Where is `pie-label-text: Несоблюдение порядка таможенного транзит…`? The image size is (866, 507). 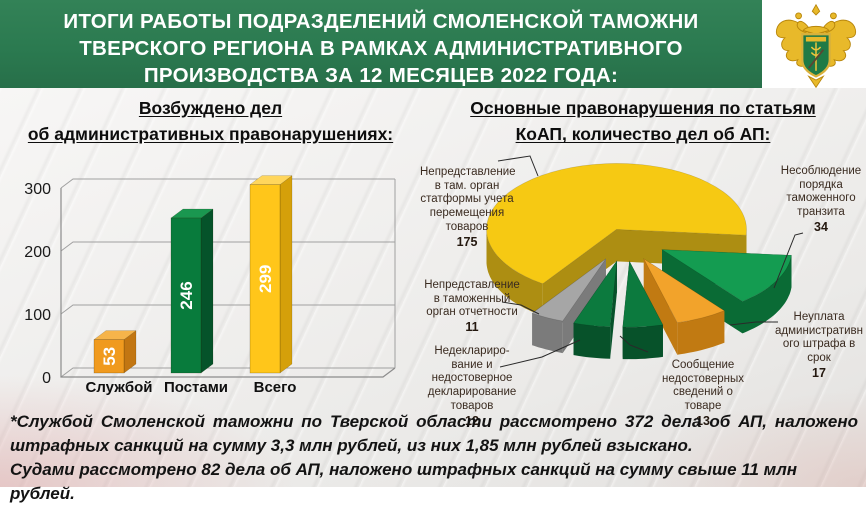 pie-label-text: Несоблюдение порядка таможенного транзит… is located at coordinates (821, 191).